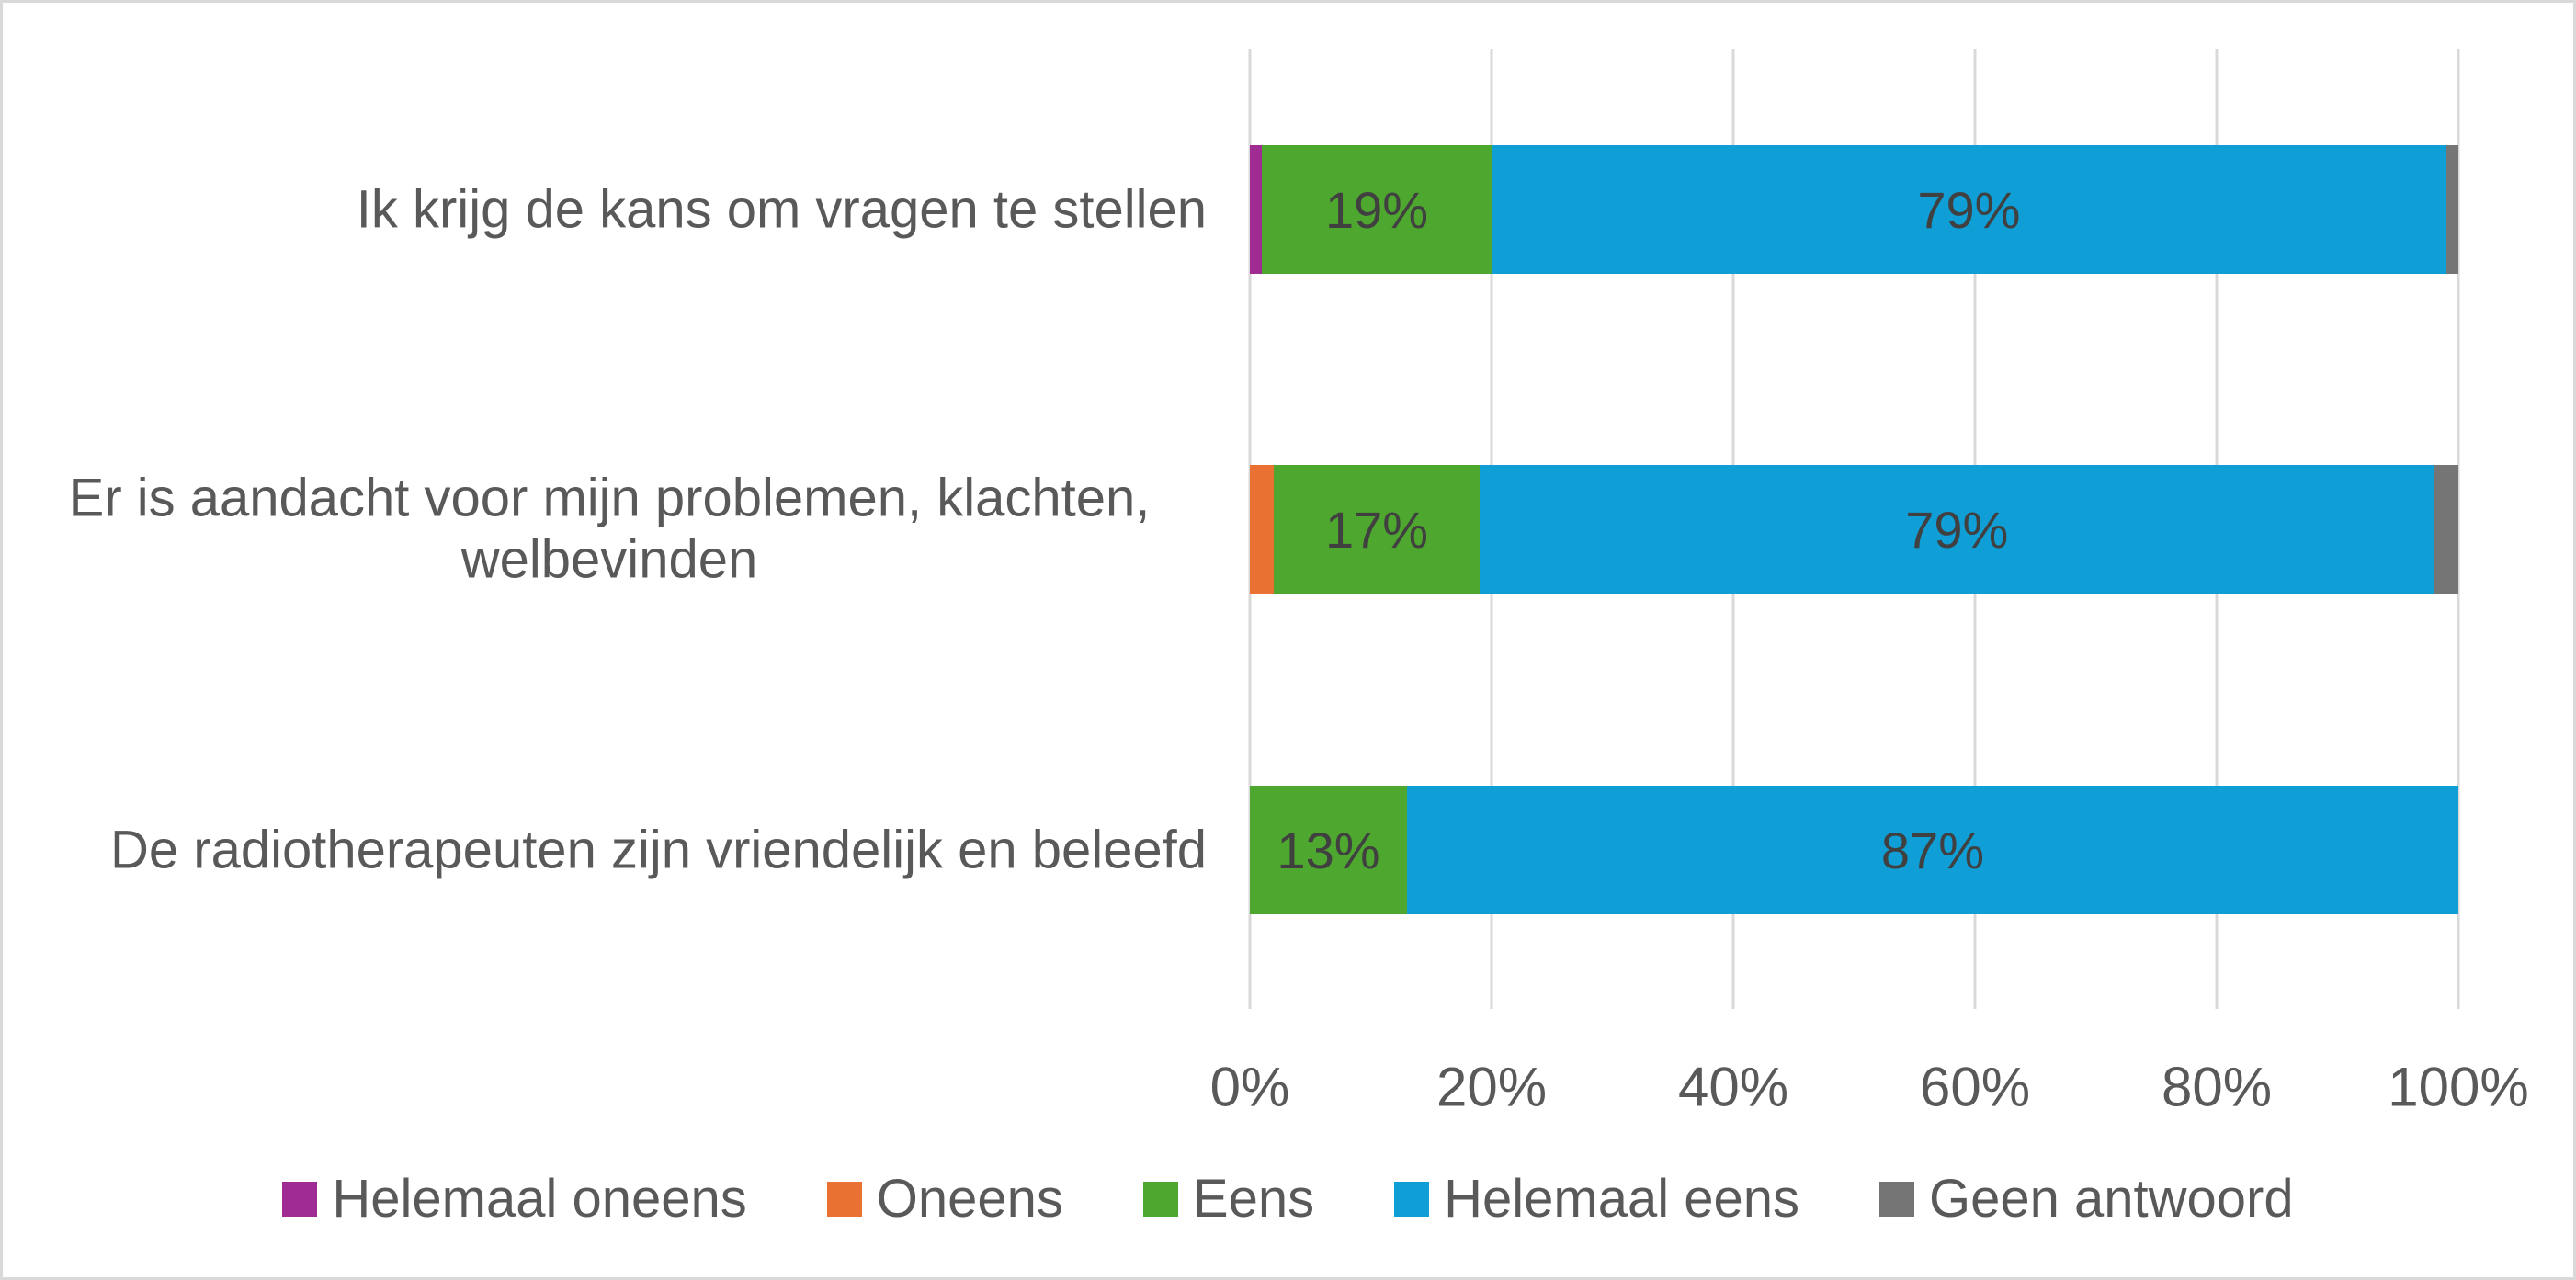 Image resolution: width=2576 pixels, height=1280 pixels. What do you see at coordinates (2459, 529) in the screenshot?
I see `gridline` at bounding box center [2459, 529].